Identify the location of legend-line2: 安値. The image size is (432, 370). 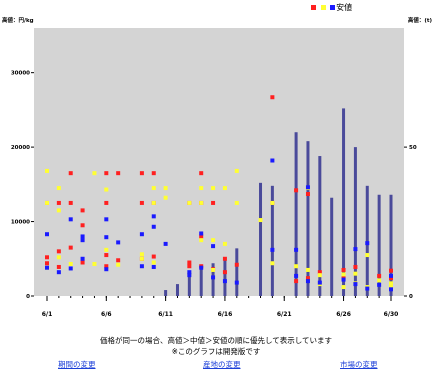
(331, 7).